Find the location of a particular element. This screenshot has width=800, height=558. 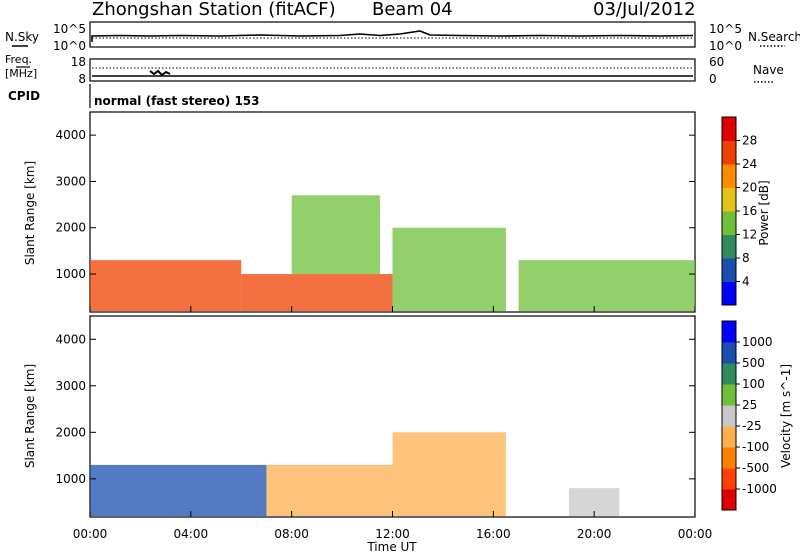

nsearch-tick-top: 10^5 is located at coordinates (725, 29).